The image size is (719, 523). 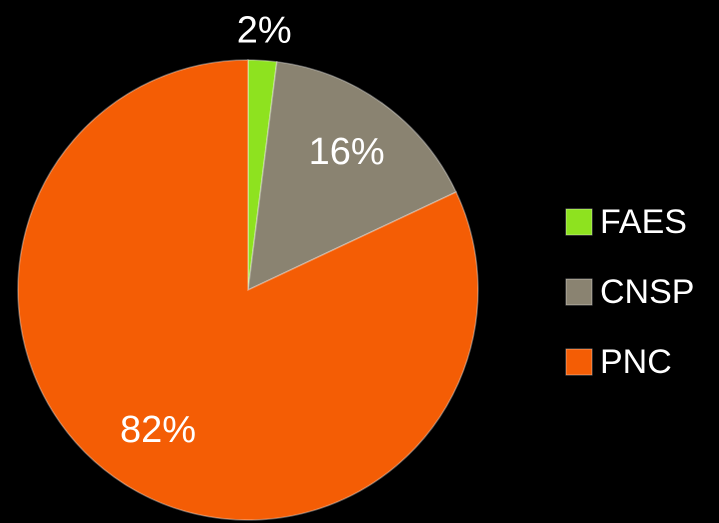 What do you see at coordinates (647, 292) in the screenshot?
I see `legend-label: CNSP` at bounding box center [647, 292].